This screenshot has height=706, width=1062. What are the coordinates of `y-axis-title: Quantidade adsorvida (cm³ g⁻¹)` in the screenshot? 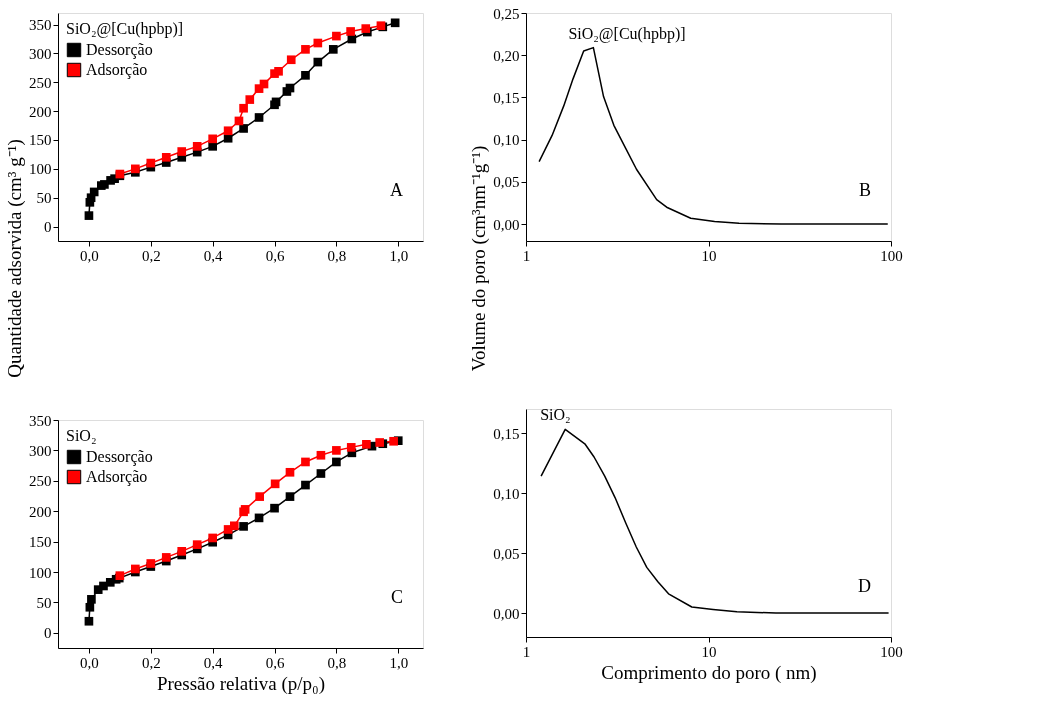 It's located at (15, 258).